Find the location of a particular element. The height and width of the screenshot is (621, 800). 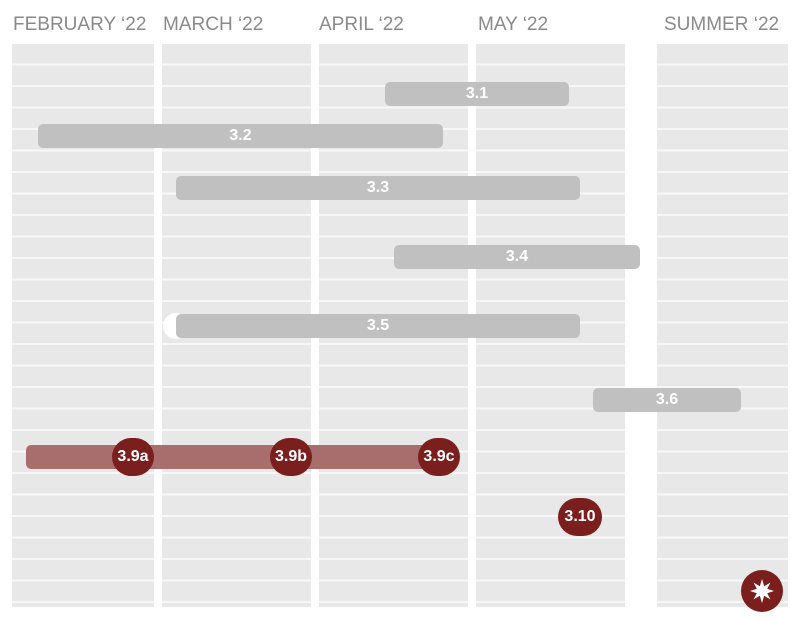

task-bar: 3.4 is located at coordinates (517, 257).